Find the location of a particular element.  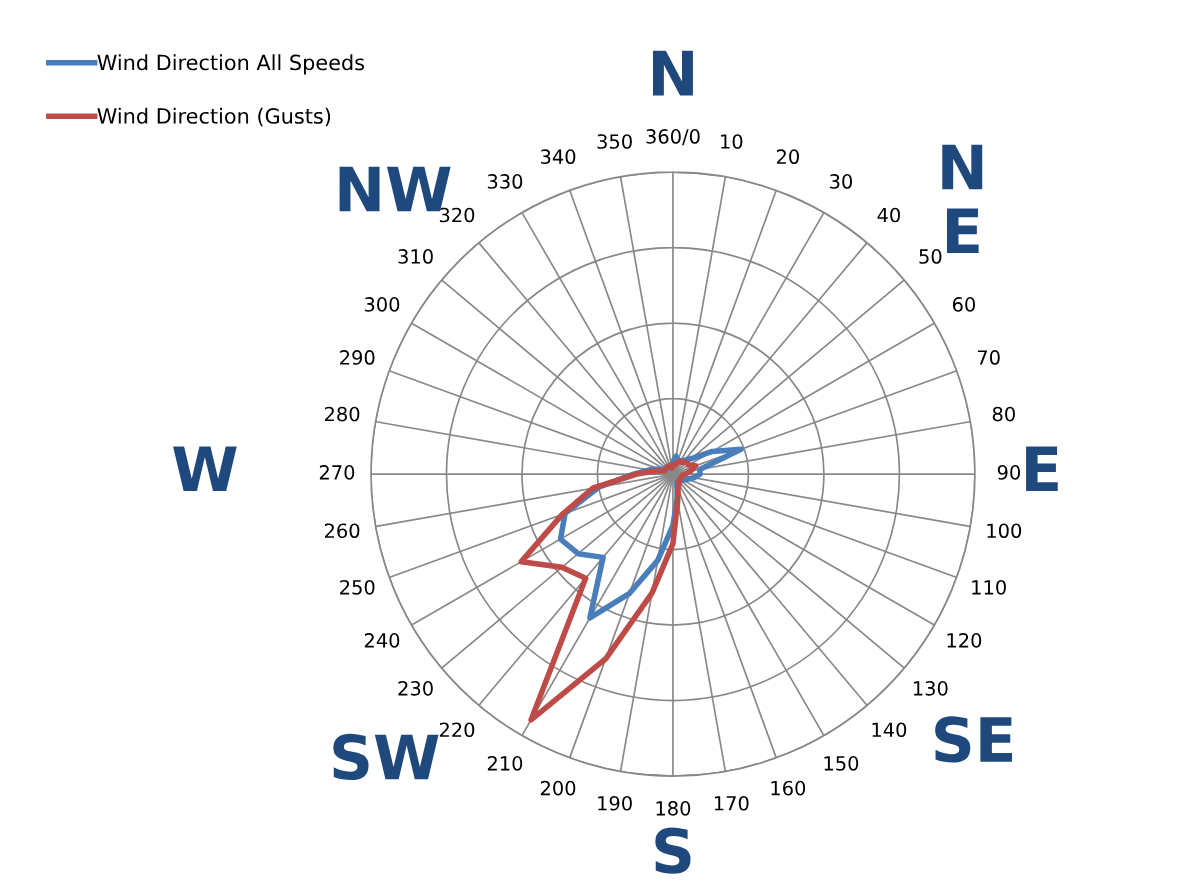

spoke-label: 300 is located at coordinates (382, 304).